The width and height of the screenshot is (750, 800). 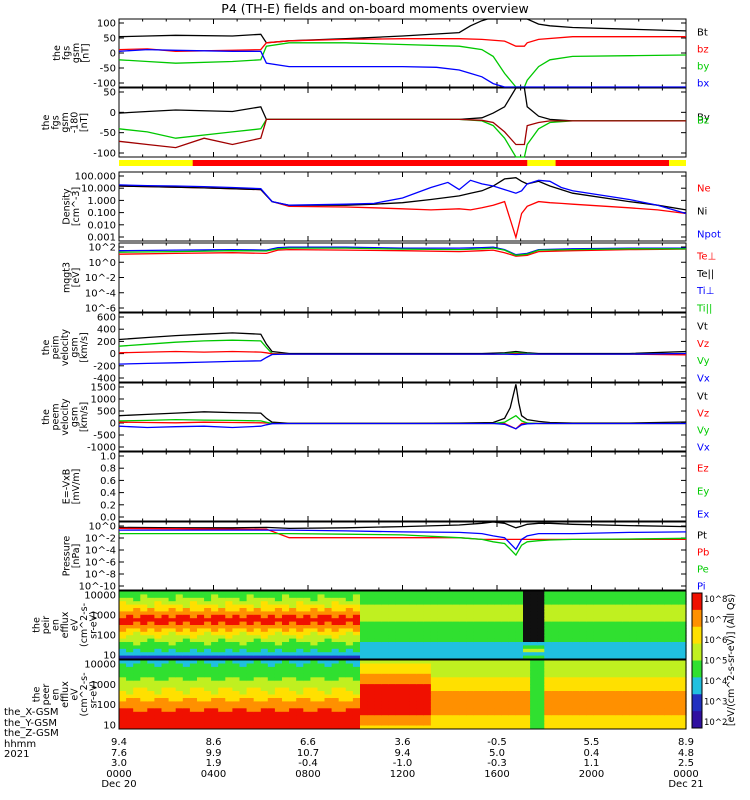 What do you see at coordinates (113, 424) in the screenshot?
I see `y-tick-label: 0` at bounding box center [113, 424].